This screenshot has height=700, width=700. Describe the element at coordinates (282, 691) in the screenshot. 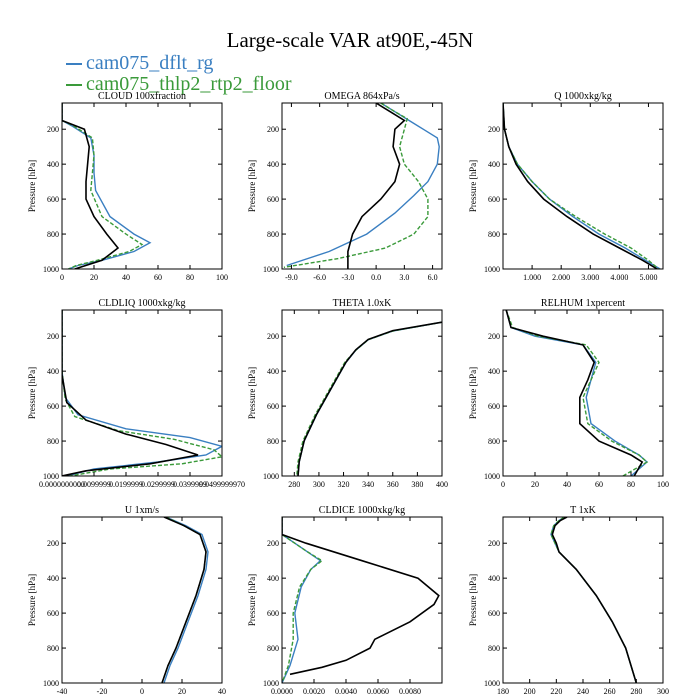

I see `x-tick-label: 0.0000` at that location.